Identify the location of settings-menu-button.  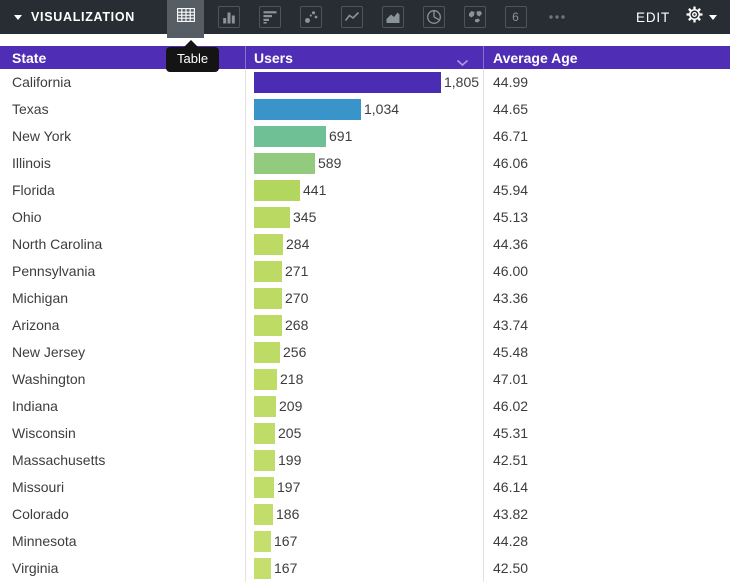
(701, 17).